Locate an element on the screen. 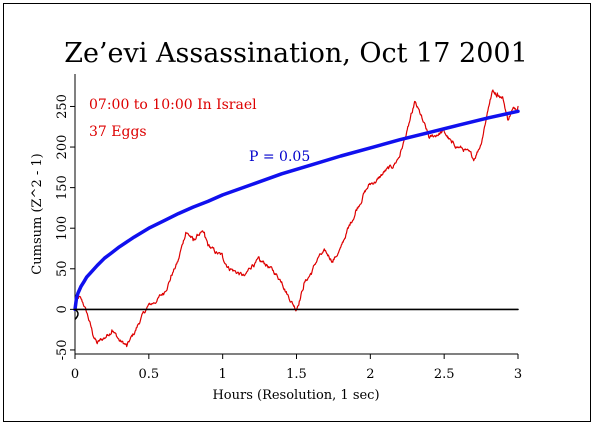  y-tick-label: -50 is located at coordinates (62, 349).